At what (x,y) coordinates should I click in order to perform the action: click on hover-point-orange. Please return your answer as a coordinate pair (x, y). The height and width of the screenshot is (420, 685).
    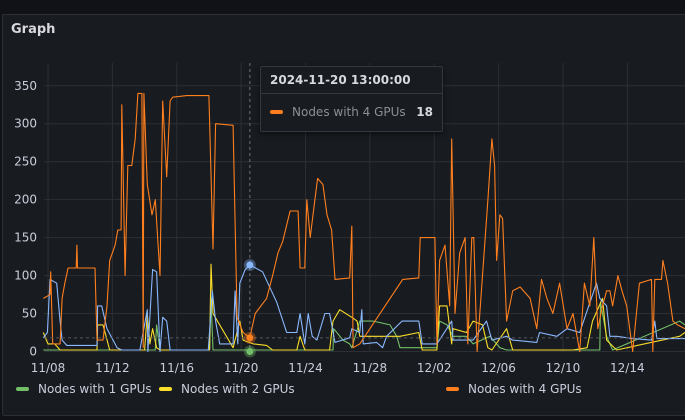
    Looking at the image, I should click on (250, 338).